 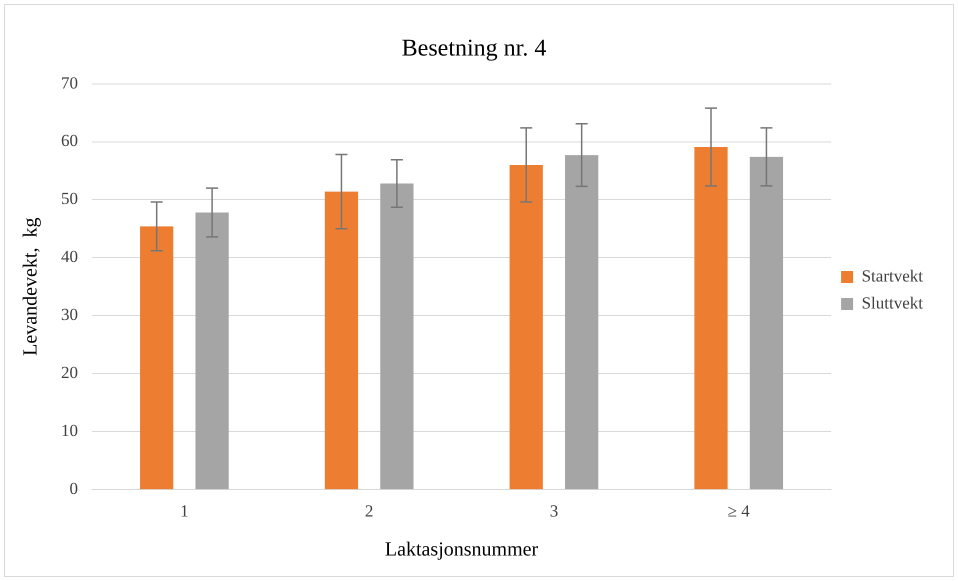 What do you see at coordinates (69, 372) in the screenshot?
I see `y-tick-label: 20` at bounding box center [69, 372].